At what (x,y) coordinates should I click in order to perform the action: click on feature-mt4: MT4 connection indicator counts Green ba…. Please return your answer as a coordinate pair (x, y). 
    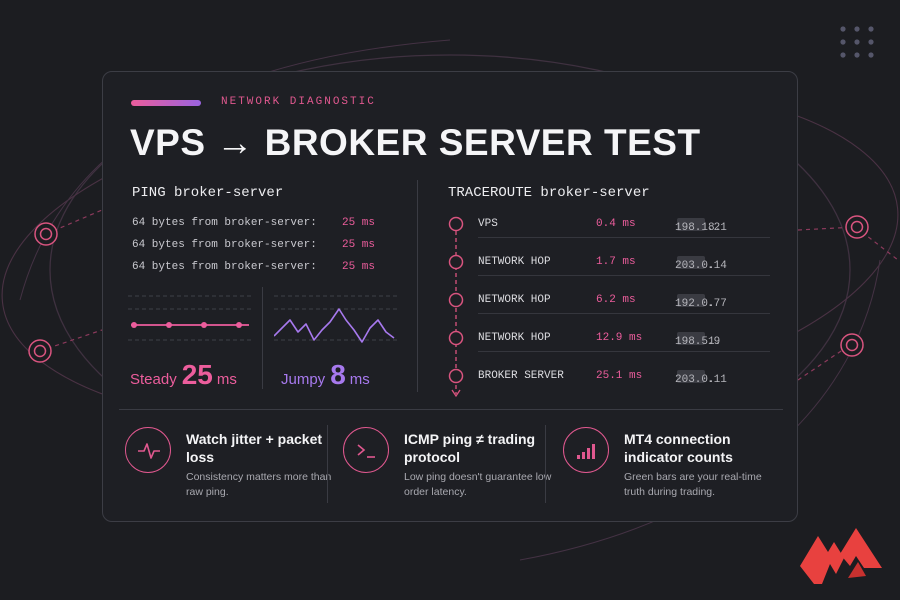
    Looking at the image, I should click on (668, 467).